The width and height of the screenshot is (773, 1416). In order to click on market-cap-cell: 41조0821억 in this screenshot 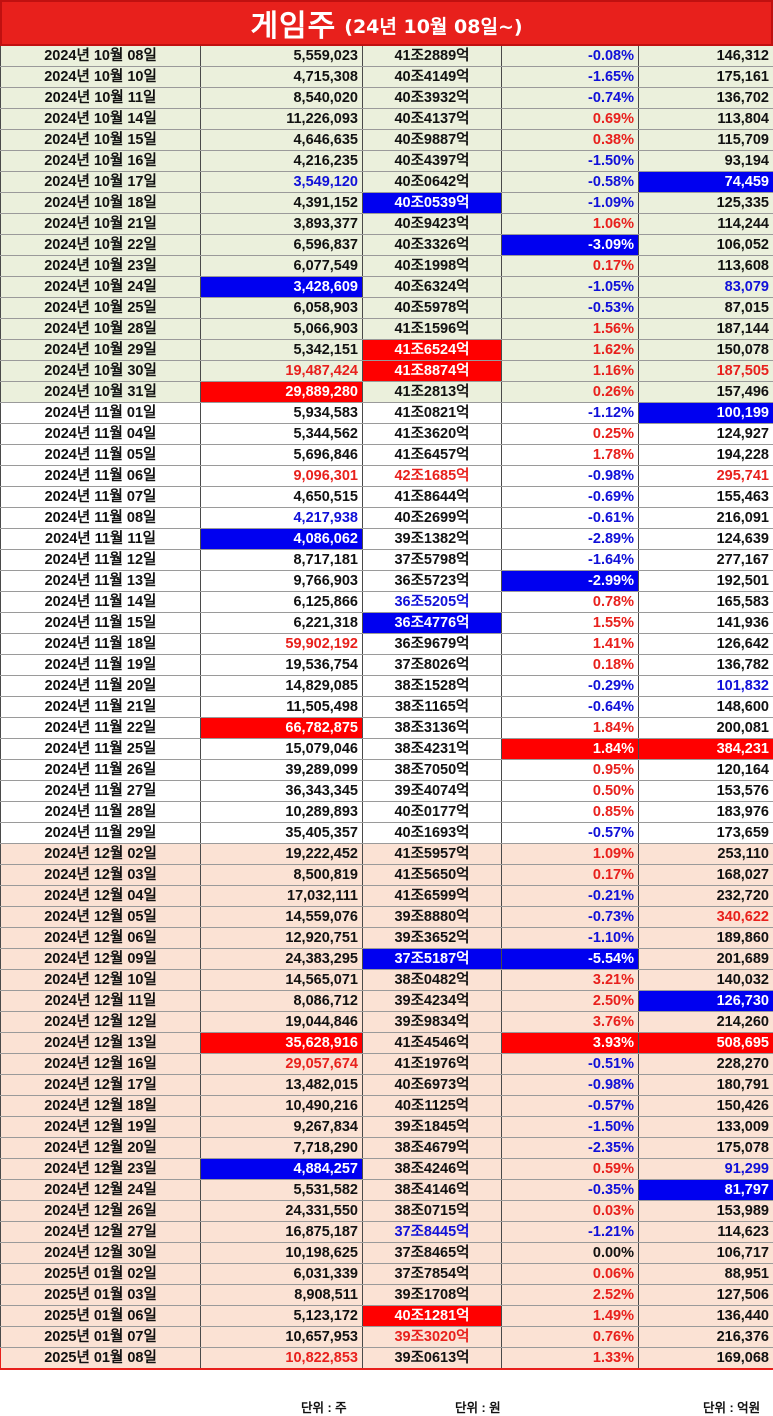, I will do `click(432, 413)`.